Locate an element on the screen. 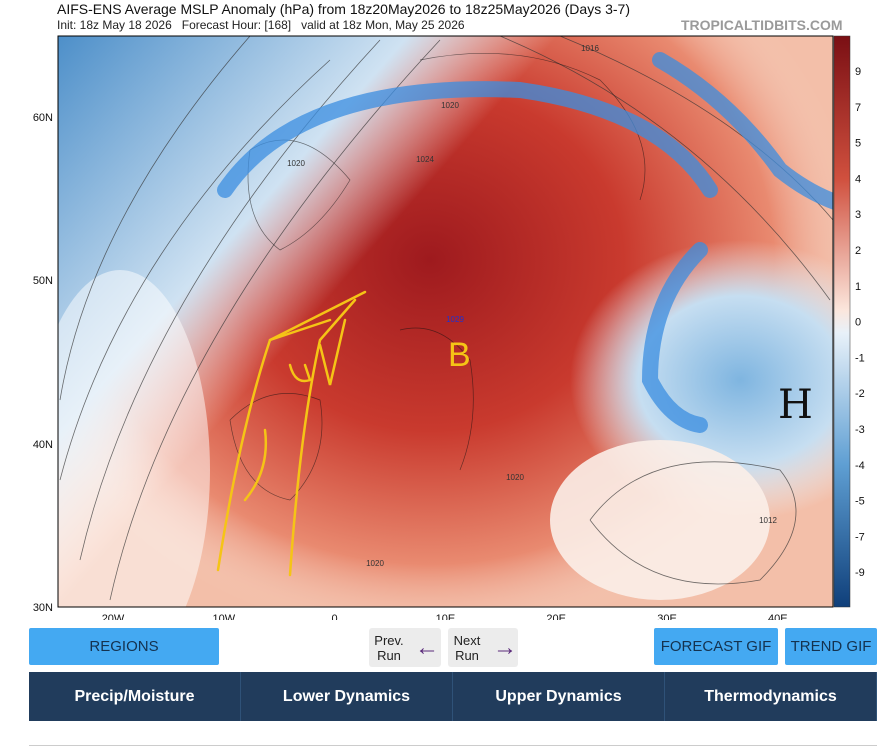 This screenshot has height=755, width=891. colorbar-label: -1 is located at coordinates (860, 358).